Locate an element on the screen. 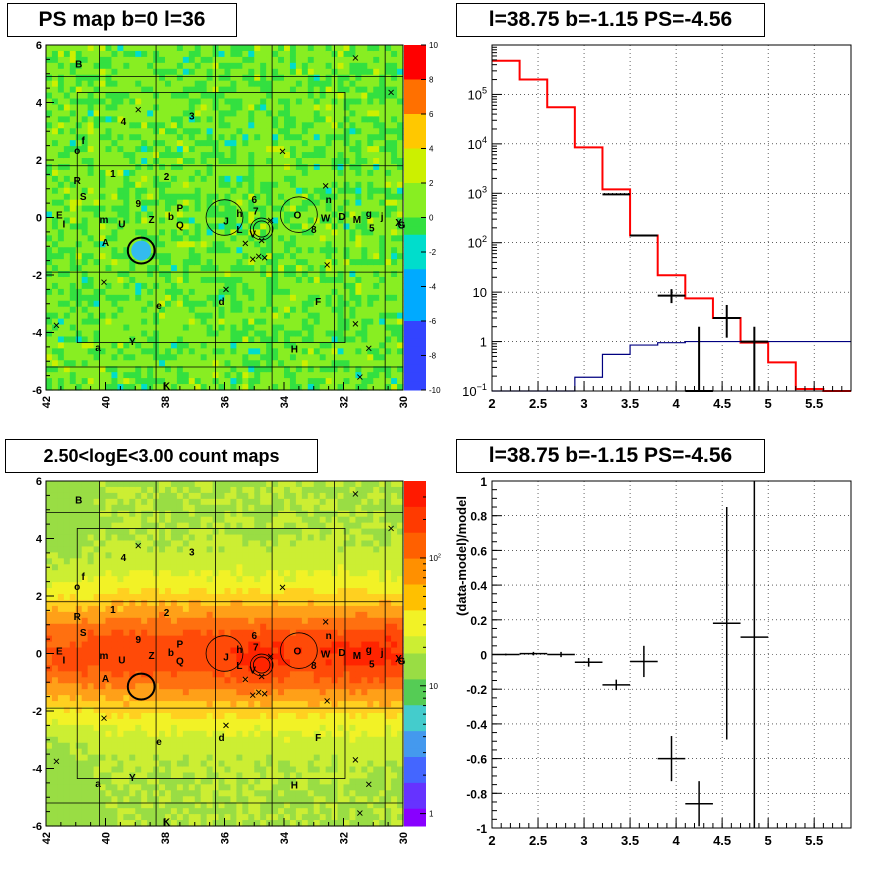 The height and width of the screenshot is (872, 896). source-circle is located at coordinates (224, 217).